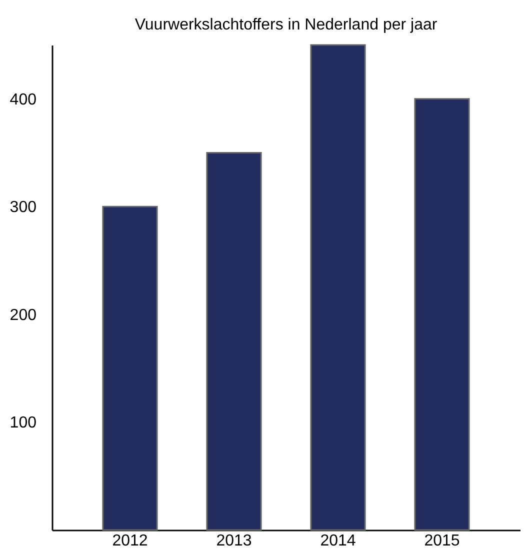 The height and width of the screenshot is (559, 528). Describe the element at coordinates (130, 541) in the screenshot. I see `x-tick-label: 2012` at that location.